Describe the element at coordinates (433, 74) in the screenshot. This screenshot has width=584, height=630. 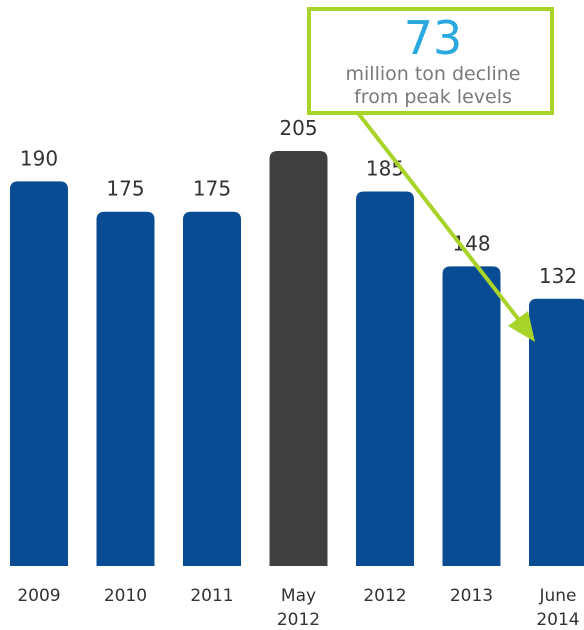
I see `callout-line1: million ton decline` at that location.